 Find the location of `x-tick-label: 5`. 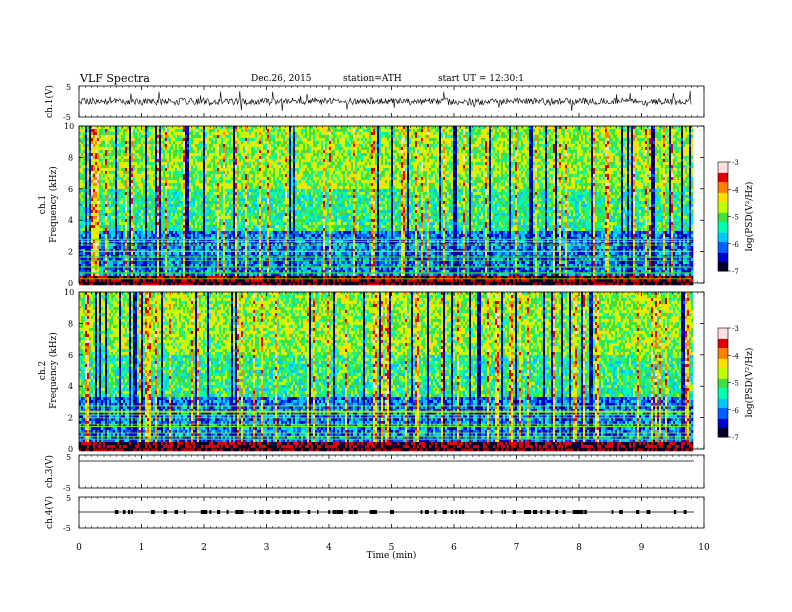

x-tick-label: 5 is located at coordinates (392, 548).